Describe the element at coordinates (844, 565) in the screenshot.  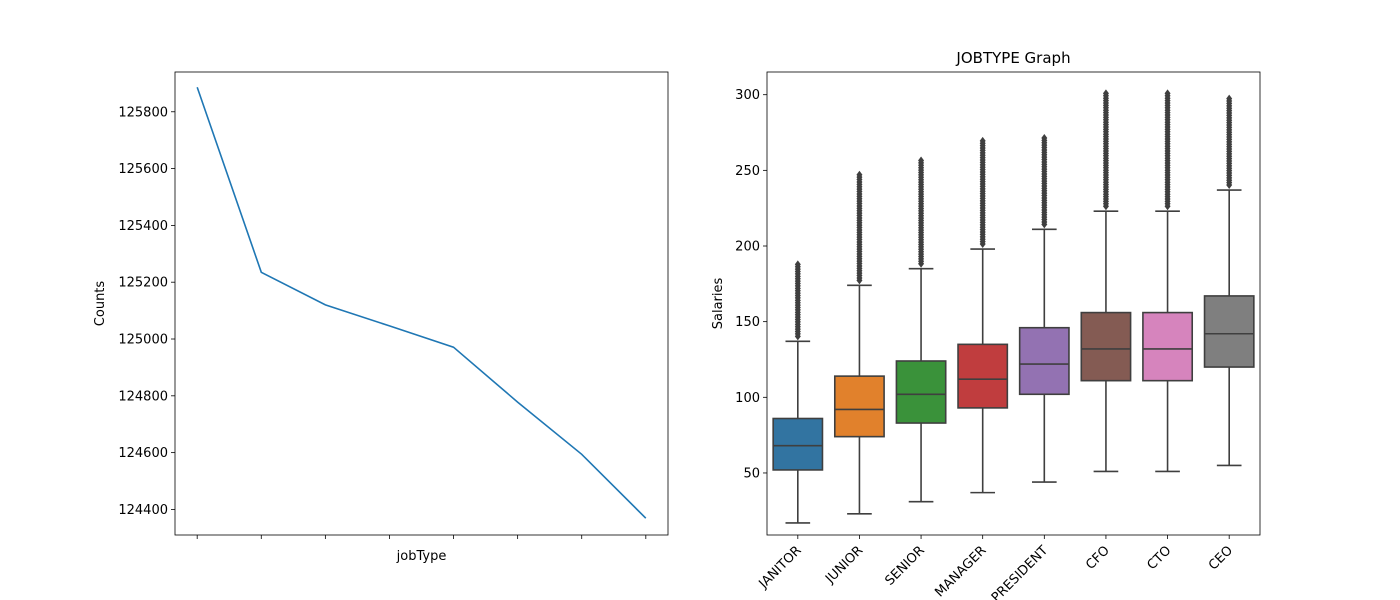
I see `x-tick-label: JUNIOR` at that location.